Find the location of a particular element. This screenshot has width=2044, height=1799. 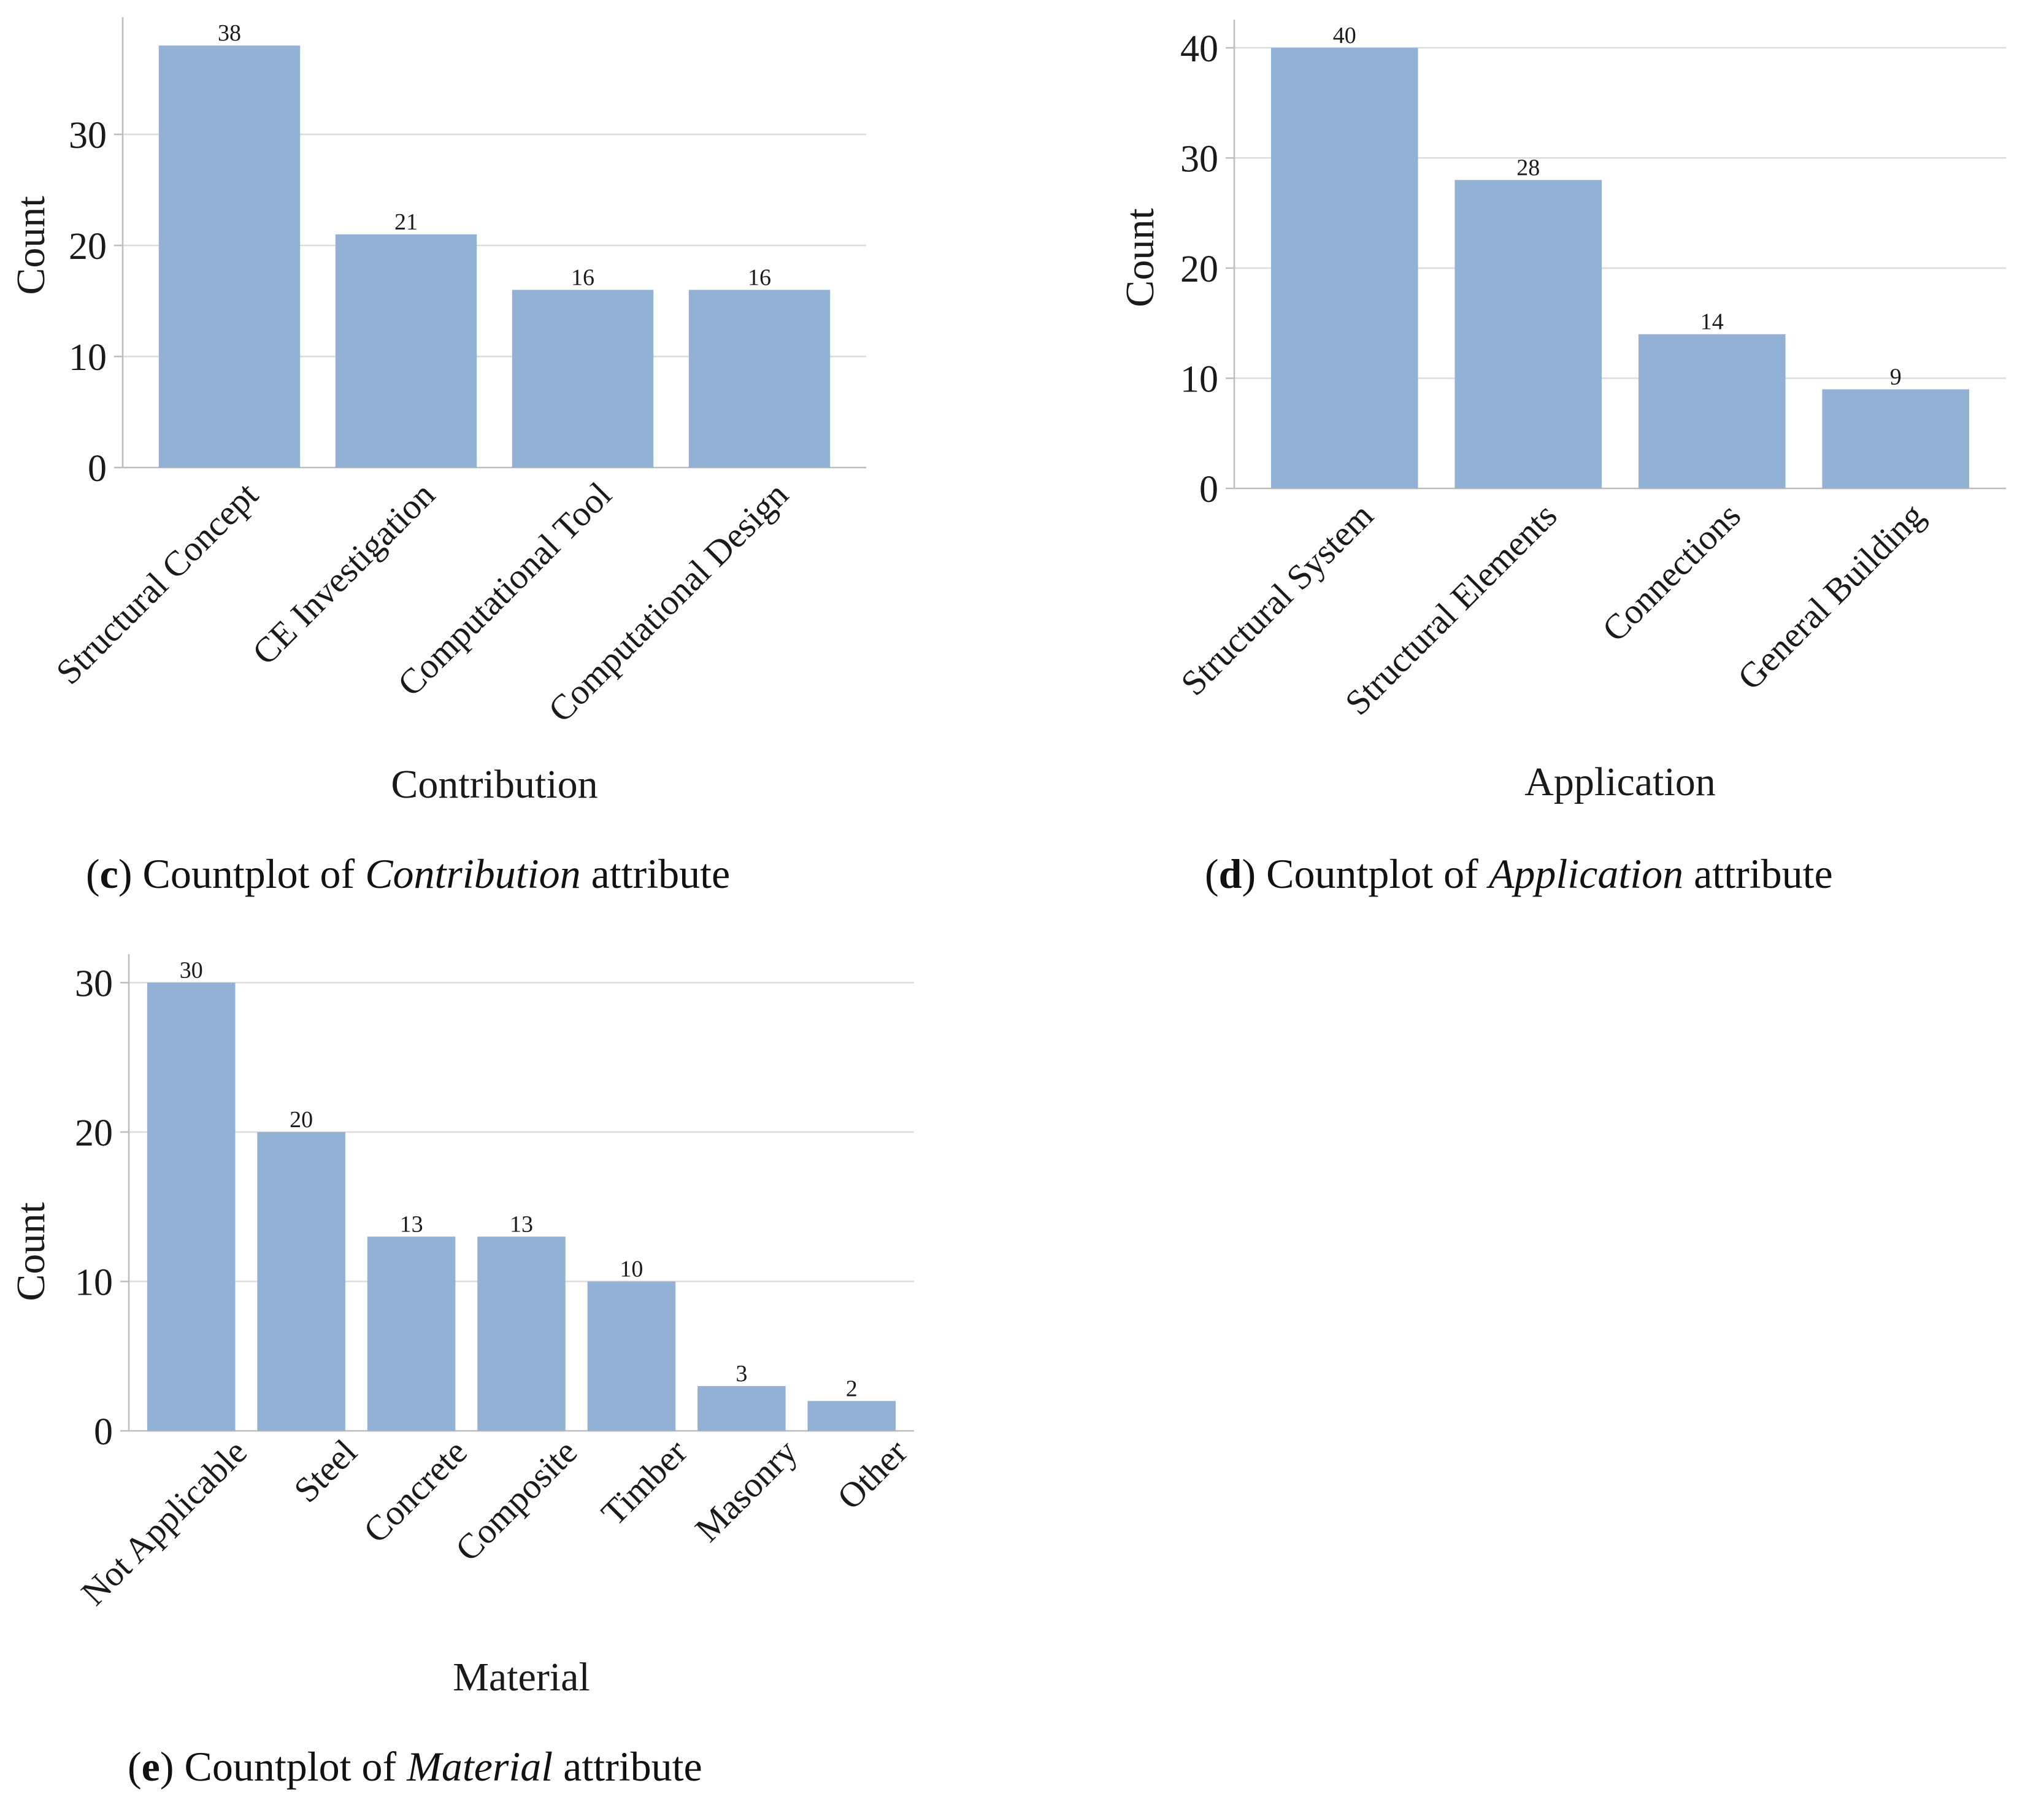

data-label: 28 is located at coordinates (1528, 167).